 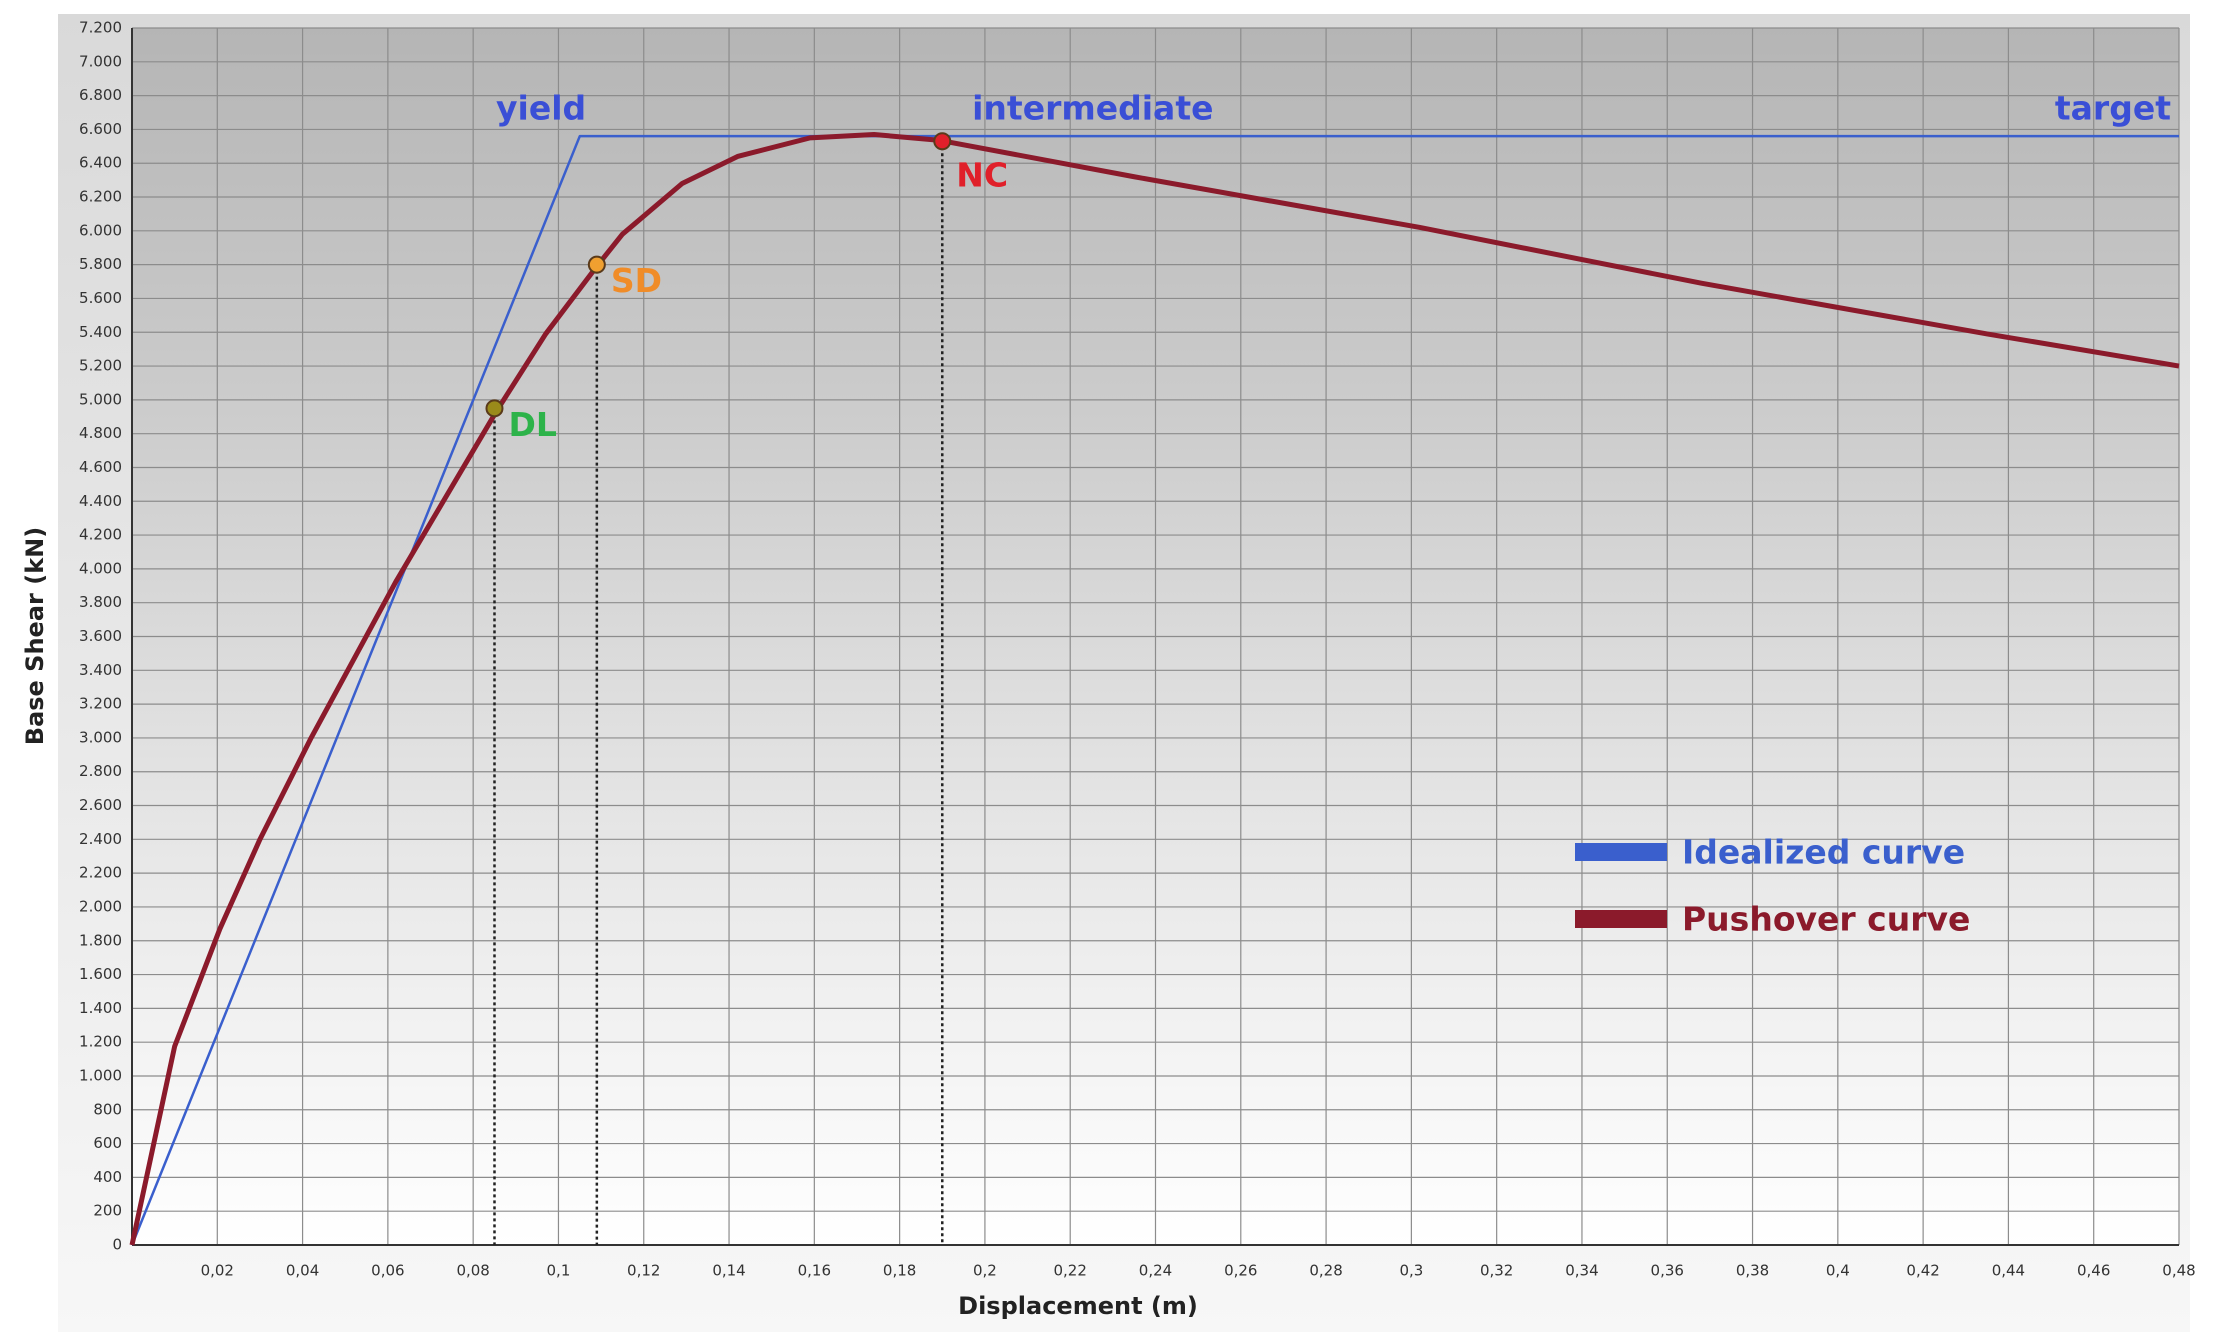 What do you see at coordinates (541, 108) in the screenshot?
I see `annotation: yield` at bounding box center [541, 108].